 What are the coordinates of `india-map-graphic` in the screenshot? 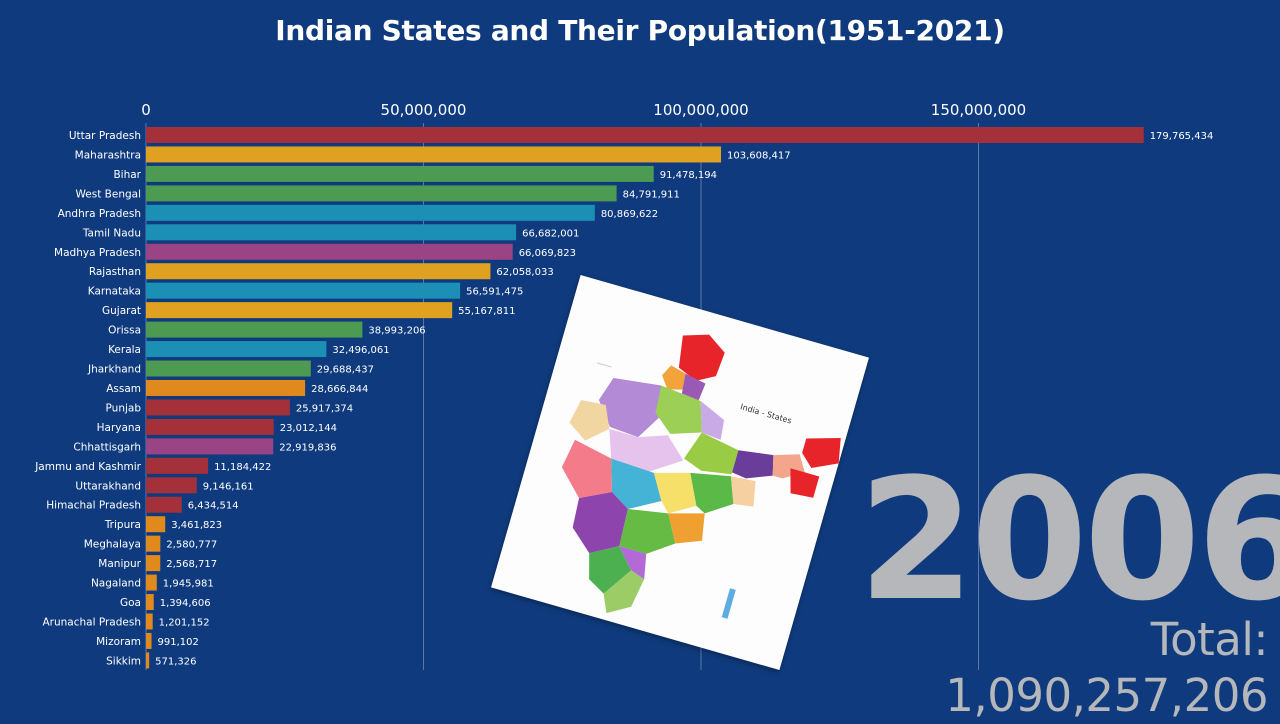 It's located at (701, 476).